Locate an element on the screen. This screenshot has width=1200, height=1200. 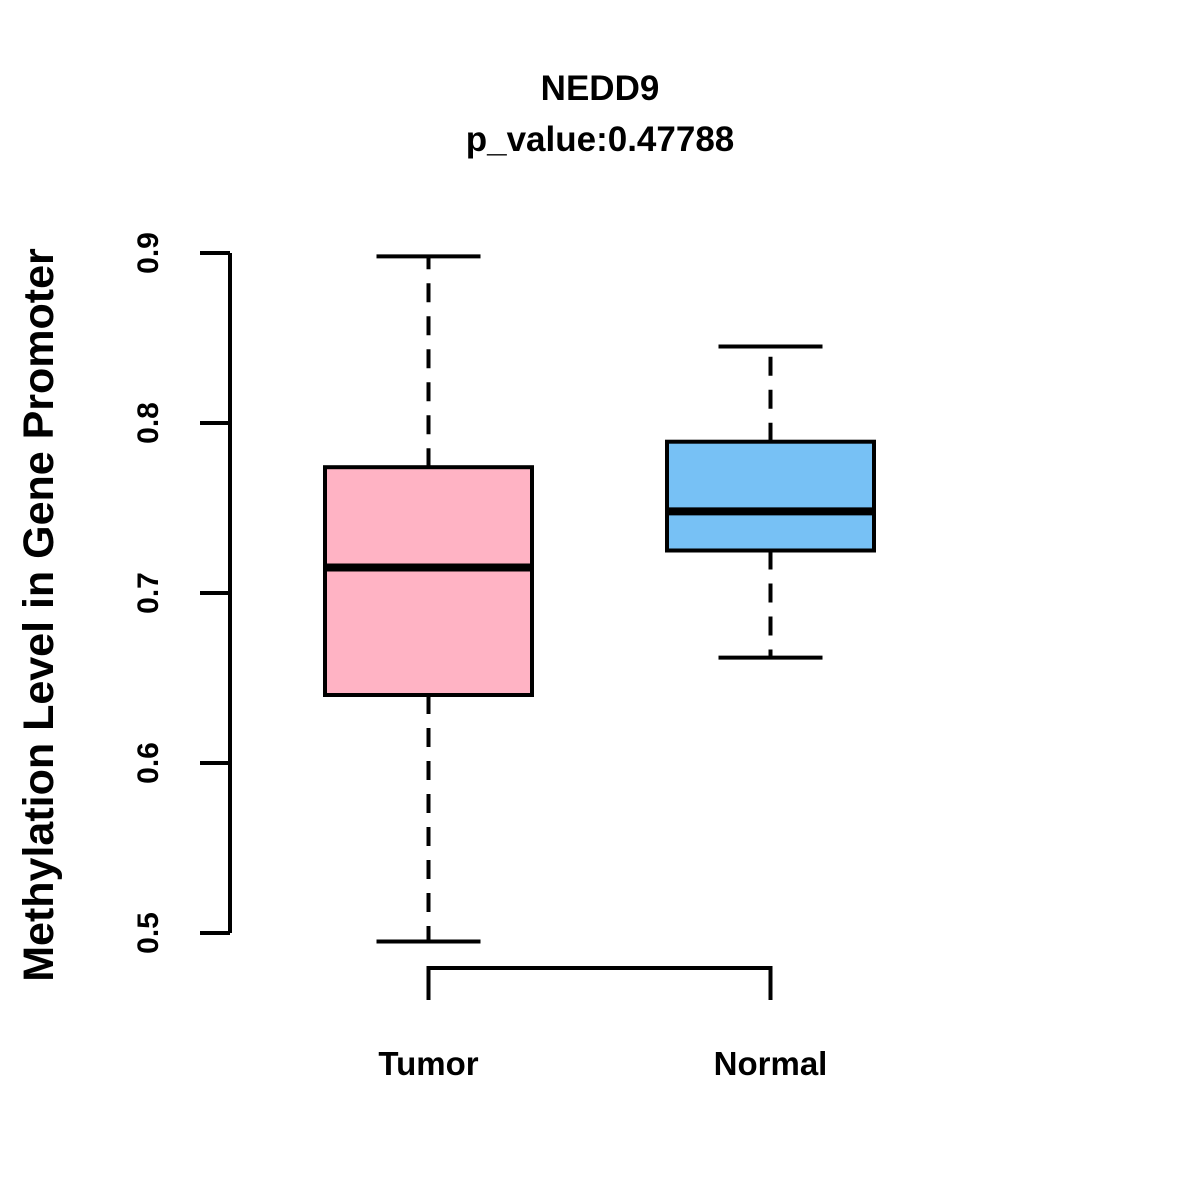
y-axis-label: Methylation Level in Gene Promoter is located at coordinates (39, 615).